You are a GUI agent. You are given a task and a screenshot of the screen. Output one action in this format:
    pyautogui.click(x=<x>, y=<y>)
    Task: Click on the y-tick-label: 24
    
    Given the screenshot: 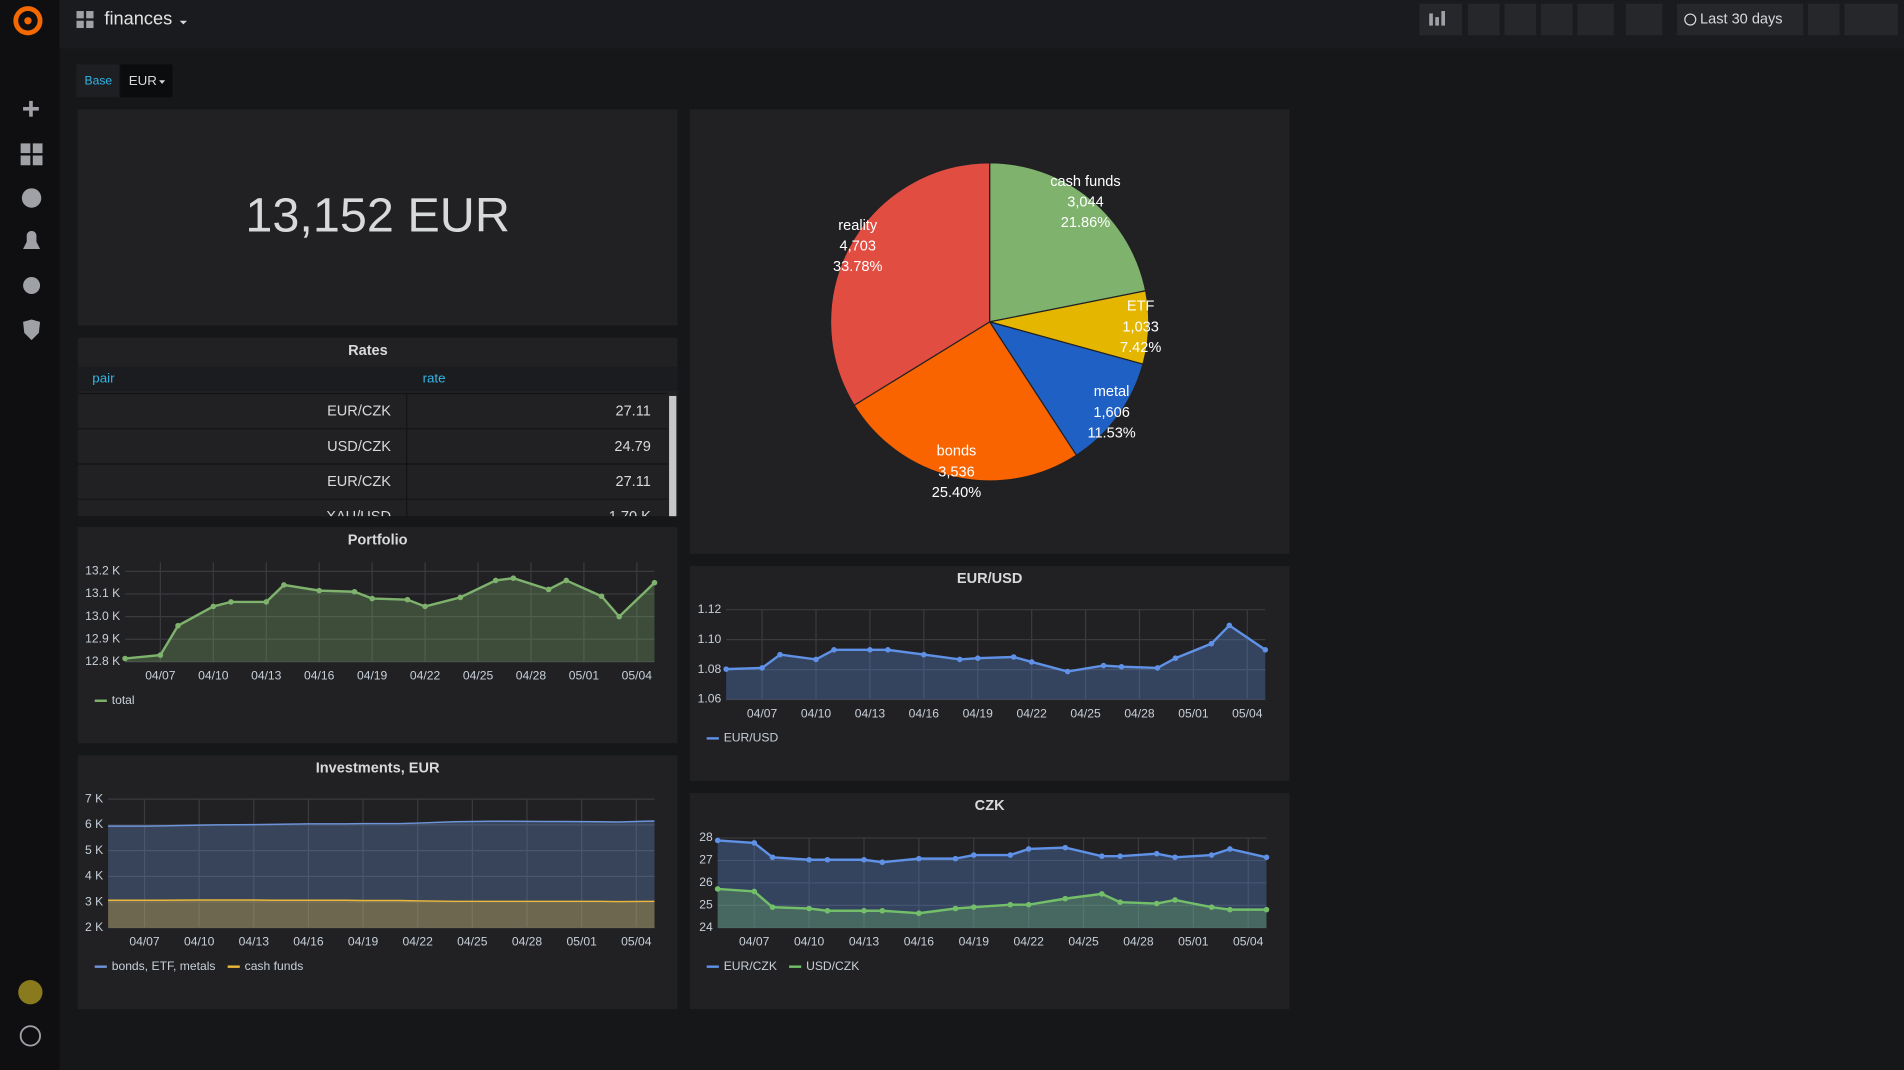 What is the action you would take?
    pyautogui.click(x=706, y=927)
    